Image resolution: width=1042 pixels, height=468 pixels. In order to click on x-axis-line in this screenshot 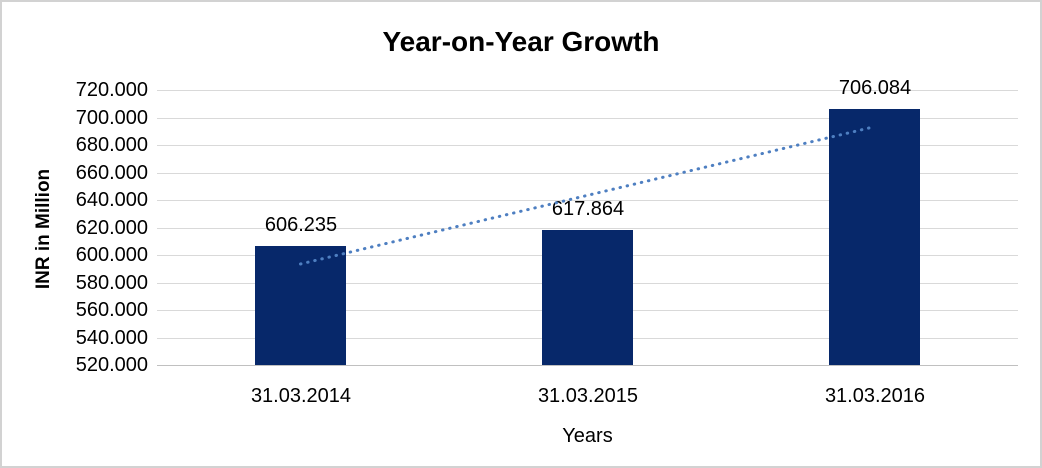, I will do `click(587, 365)`.